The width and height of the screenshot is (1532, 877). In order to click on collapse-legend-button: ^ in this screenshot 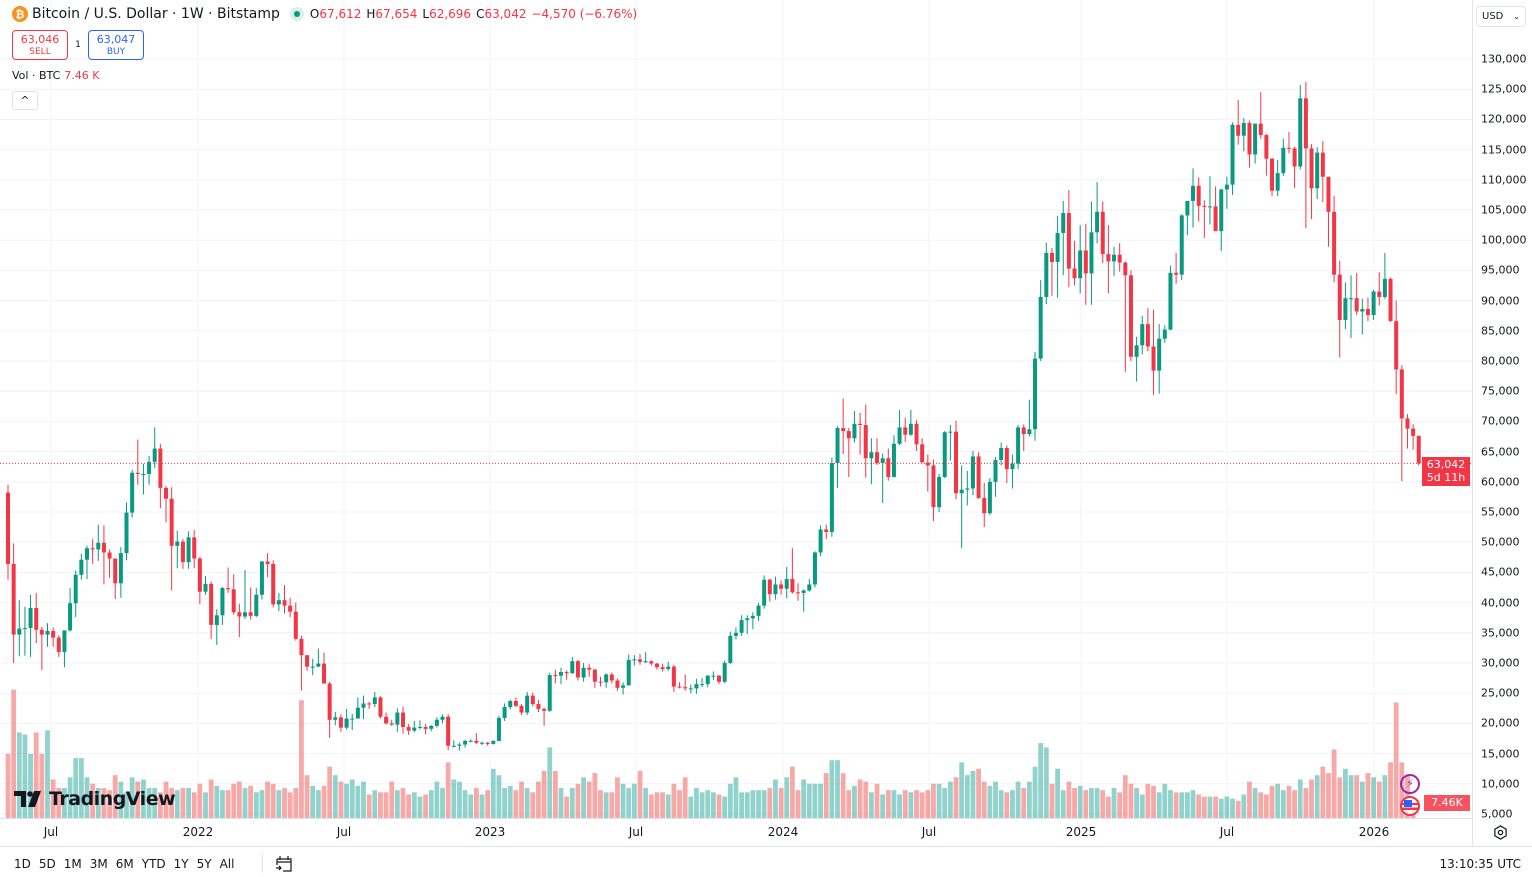, I will do `click(25, 100)`.